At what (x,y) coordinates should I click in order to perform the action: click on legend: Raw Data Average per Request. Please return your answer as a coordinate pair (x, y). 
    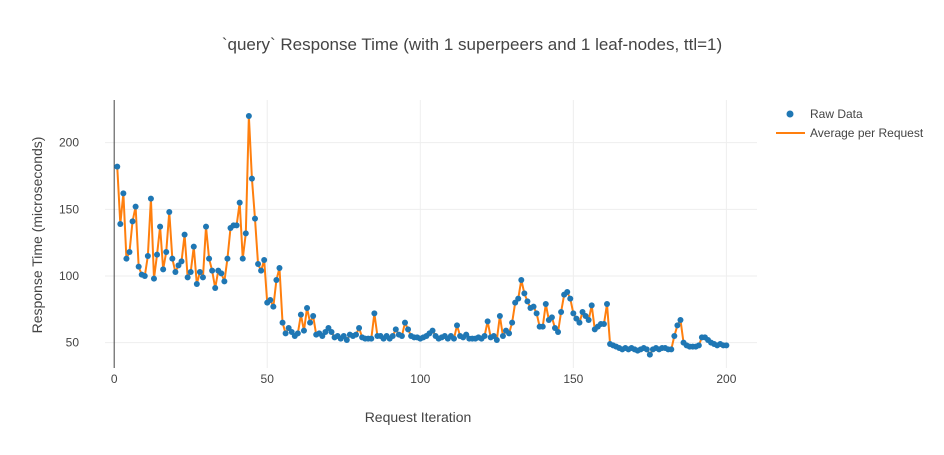
    Looking at the image, I should click on (850, 123).